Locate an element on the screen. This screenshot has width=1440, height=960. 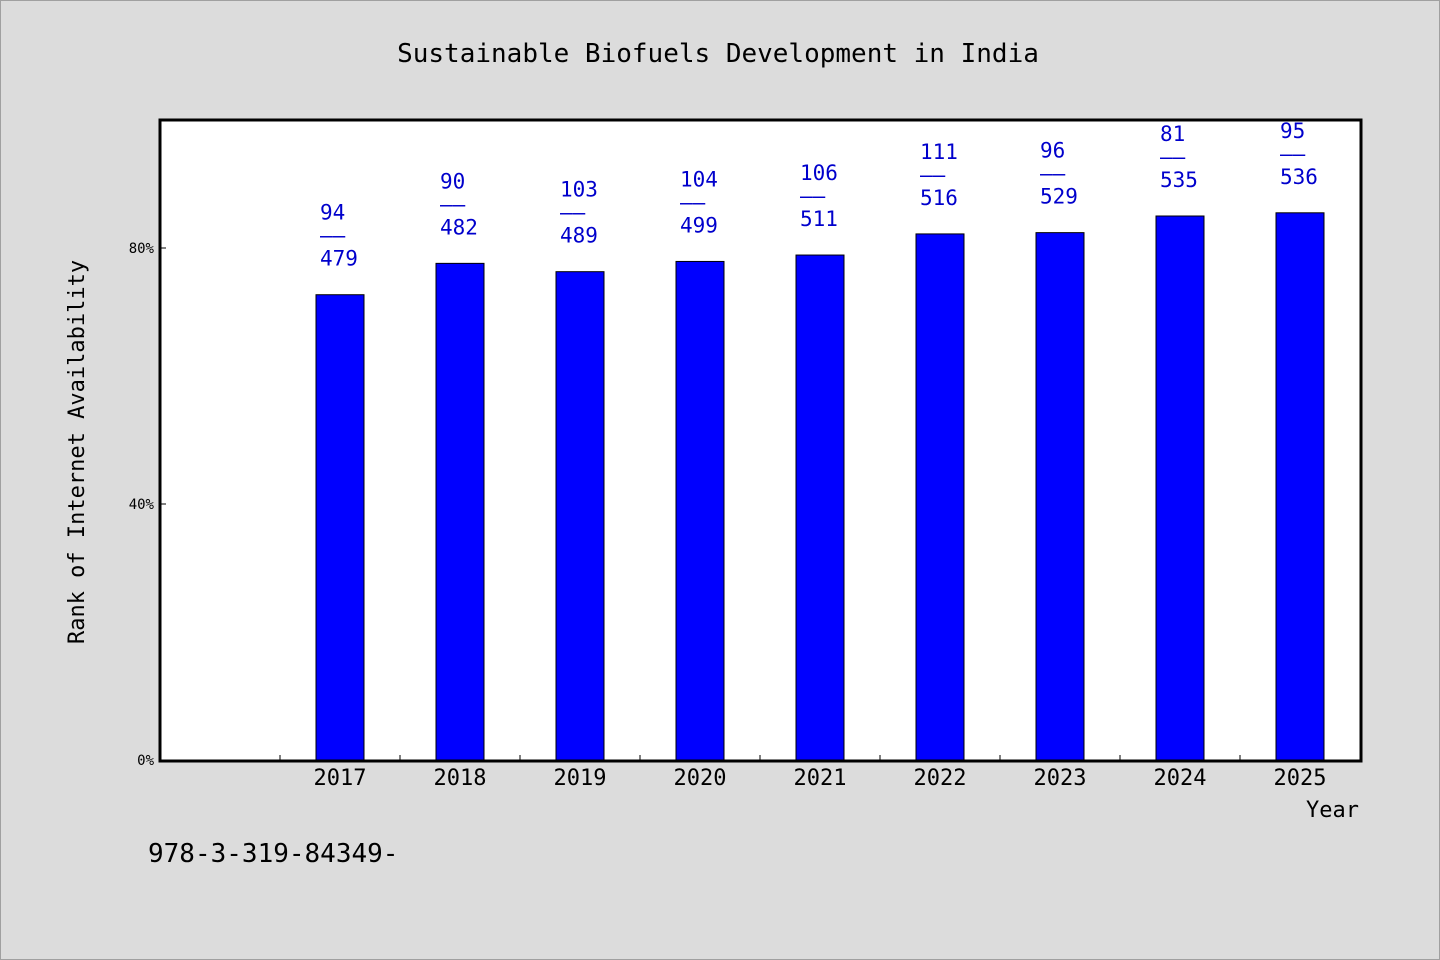
footer-code: 978-3-319-84349- is located at coordinates (273, 854).